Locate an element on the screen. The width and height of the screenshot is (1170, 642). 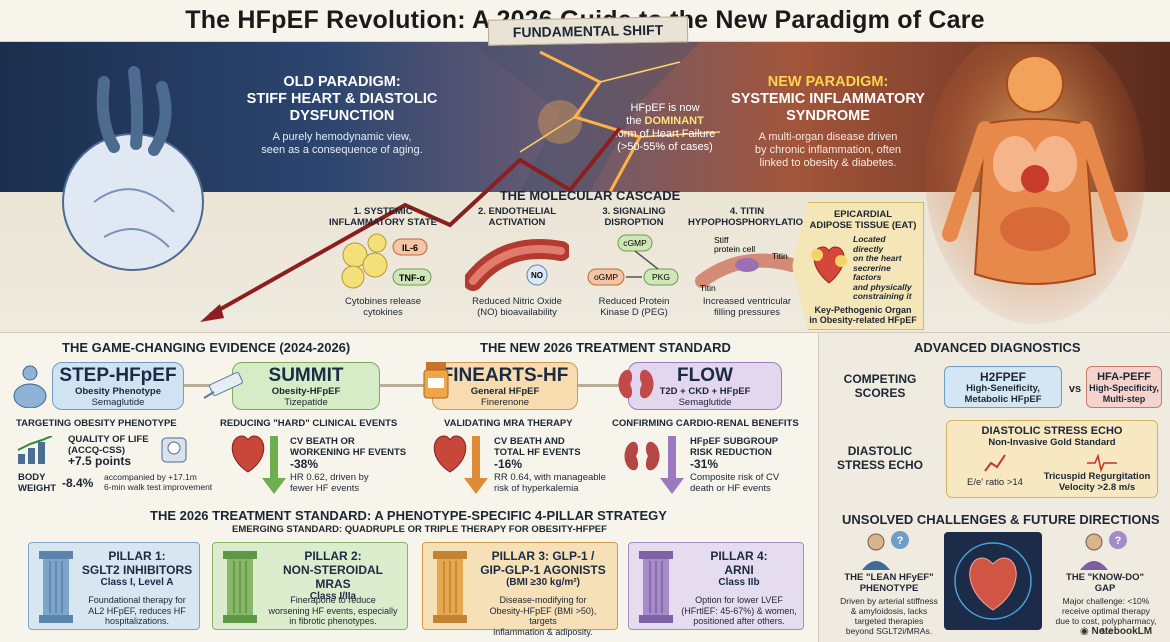
fundamental-shift-label: FUNDAMENTAL SHIFT is located at coordinates (588, 31).